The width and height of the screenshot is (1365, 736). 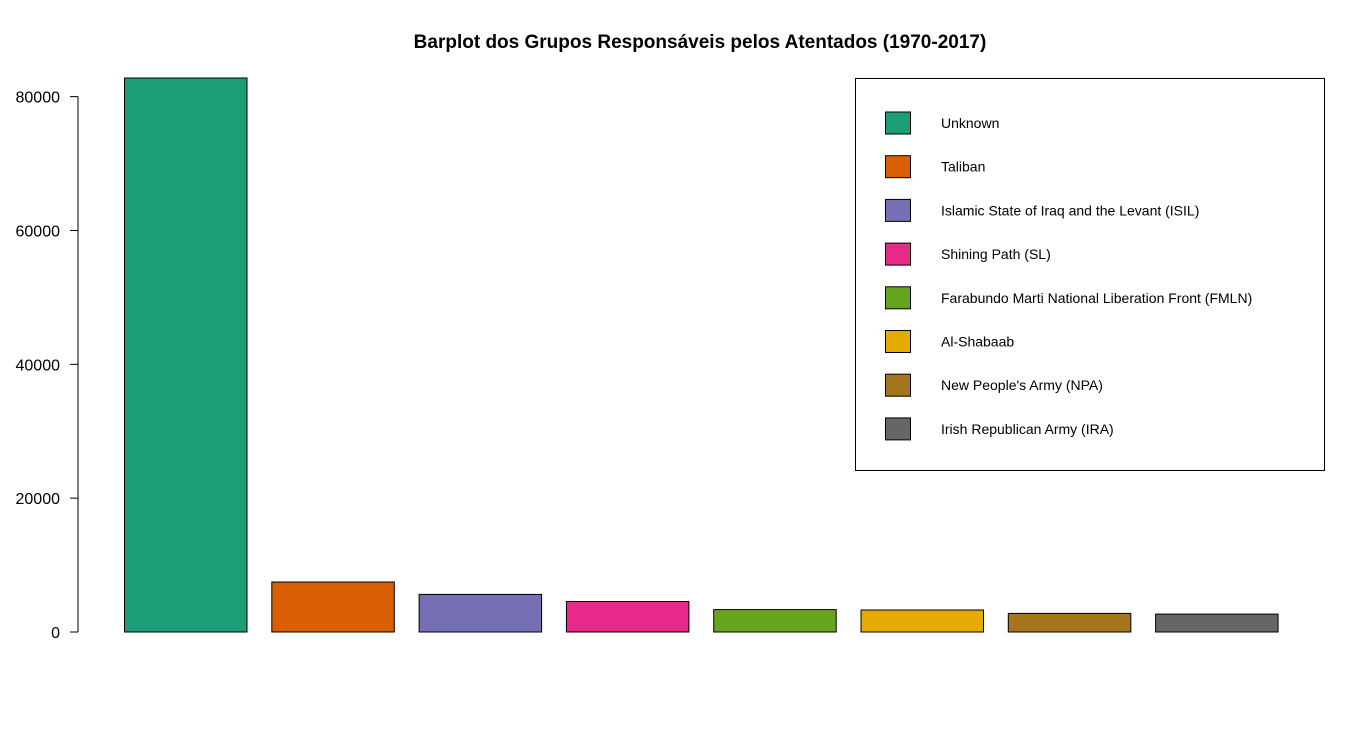 I want to click on legend-label: Unknown, so click(x=970, y=123).